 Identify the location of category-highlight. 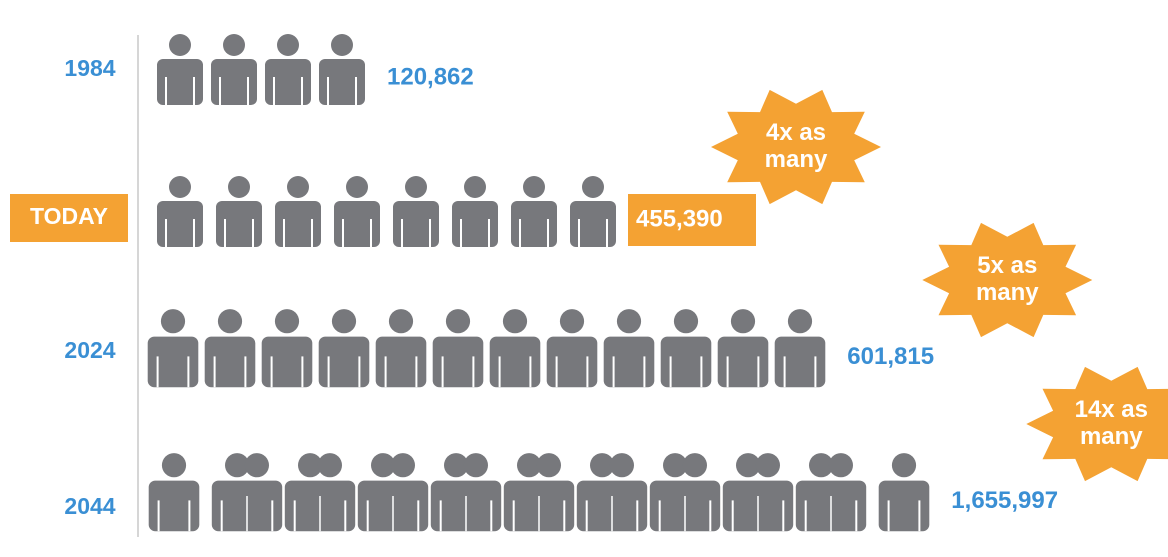
(69, 218).